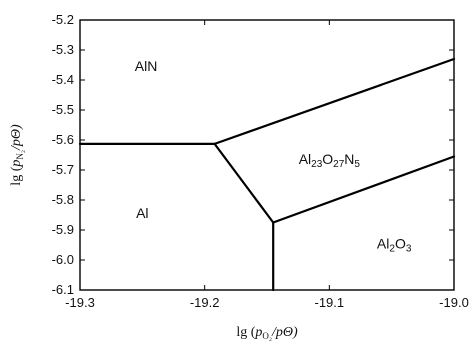  What do you see at coordinates (330, 160) in the screenshot?
I see `region-label-al23o27n5: Al23O27N5` at bounding box center [330, 160].